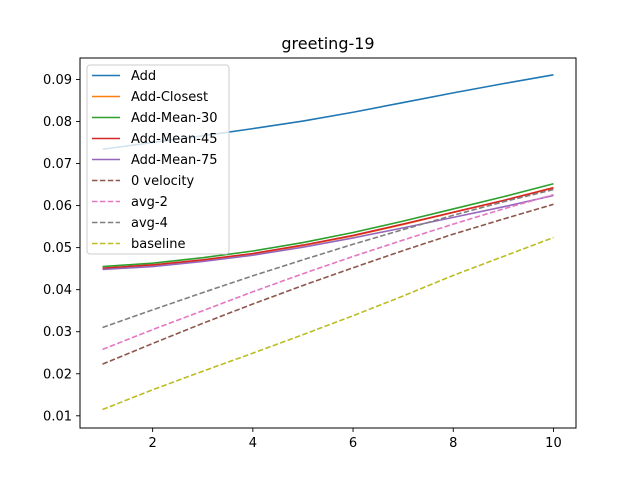 The width and height of the screenshot is (640, 480). I want to click on y-tick-label: 0.03, so click(57, 332).